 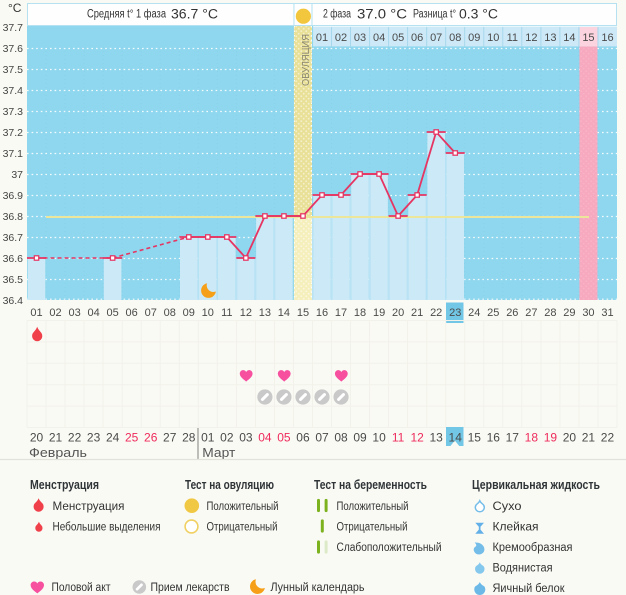 I want to click on svg-text: Средняя t° 1 фаза, so click(x=126, y=15).